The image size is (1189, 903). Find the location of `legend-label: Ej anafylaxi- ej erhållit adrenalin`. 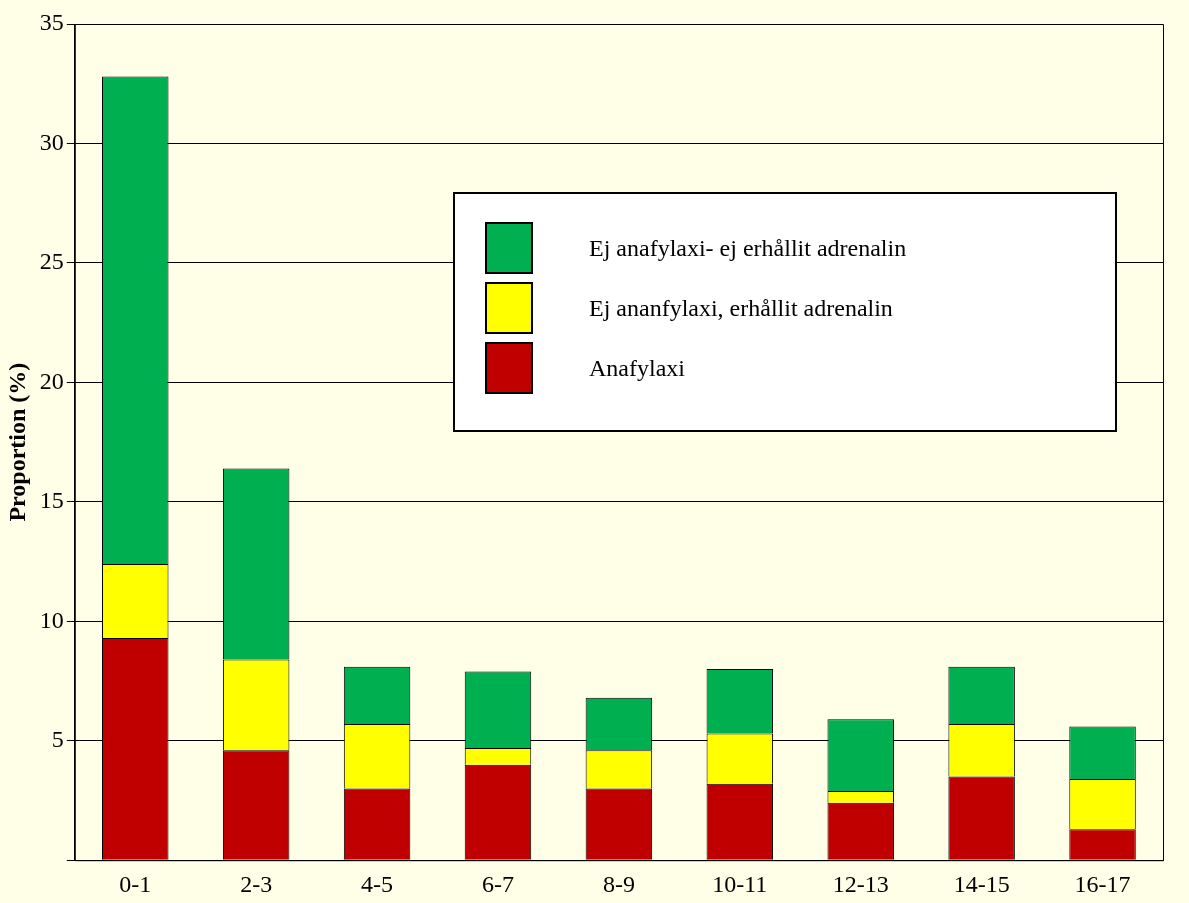

legend-label: Ej anafylaxi- ej erhållit adrenalin is located at coordinates (748, 248).